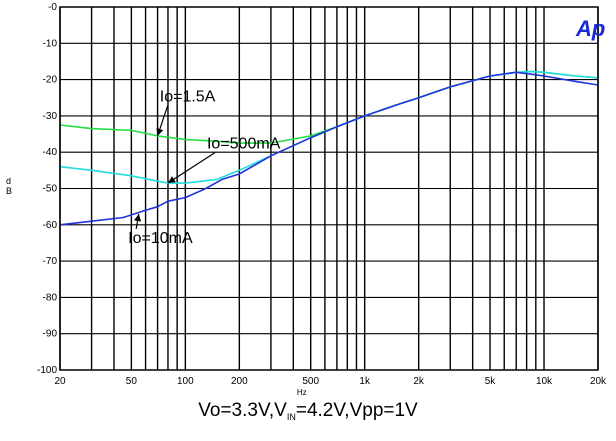 The height and width of the screenshot is (441, 616). Describe the element at coordinates (50, 189) in the screenshot. I see `y-tick-label: -50` at that location.